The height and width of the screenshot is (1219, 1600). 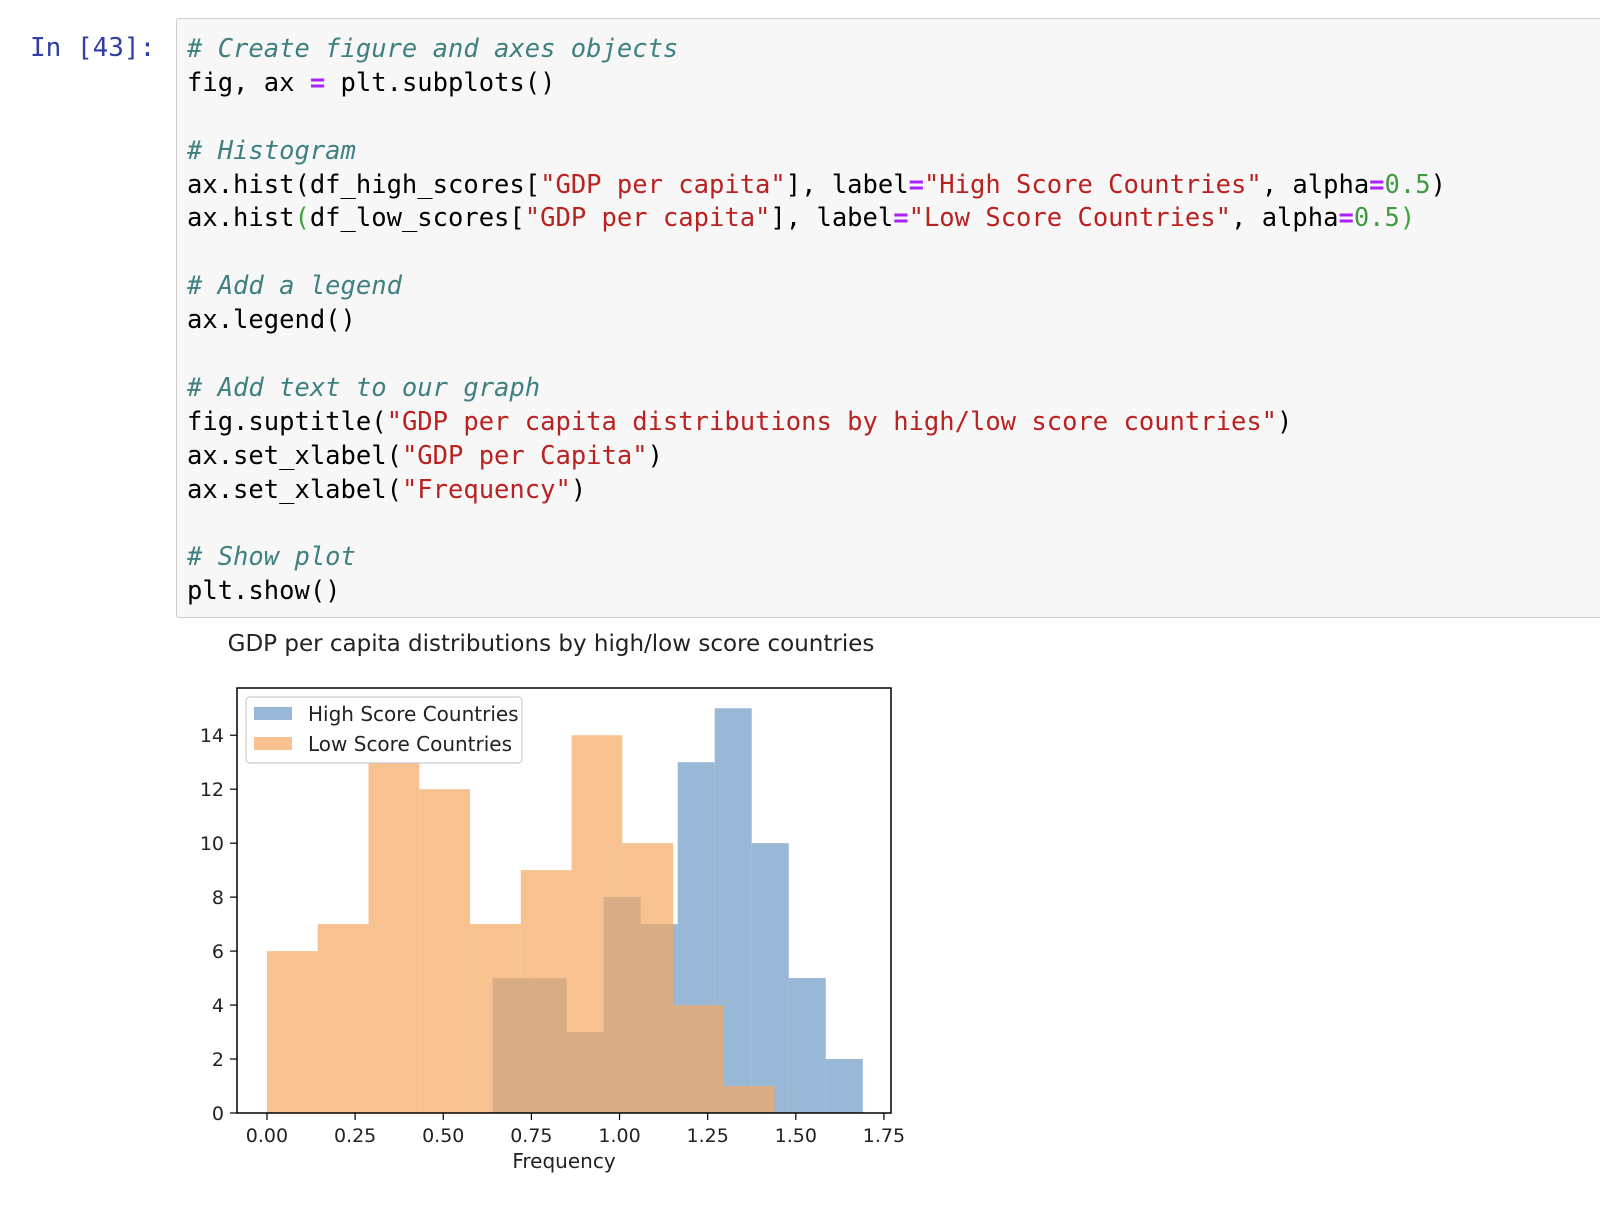 What do you see at coordinates (796, 1136) in the screenshot?
I see `x-tick-label: 1.50` at bounding box center [796, 1136].